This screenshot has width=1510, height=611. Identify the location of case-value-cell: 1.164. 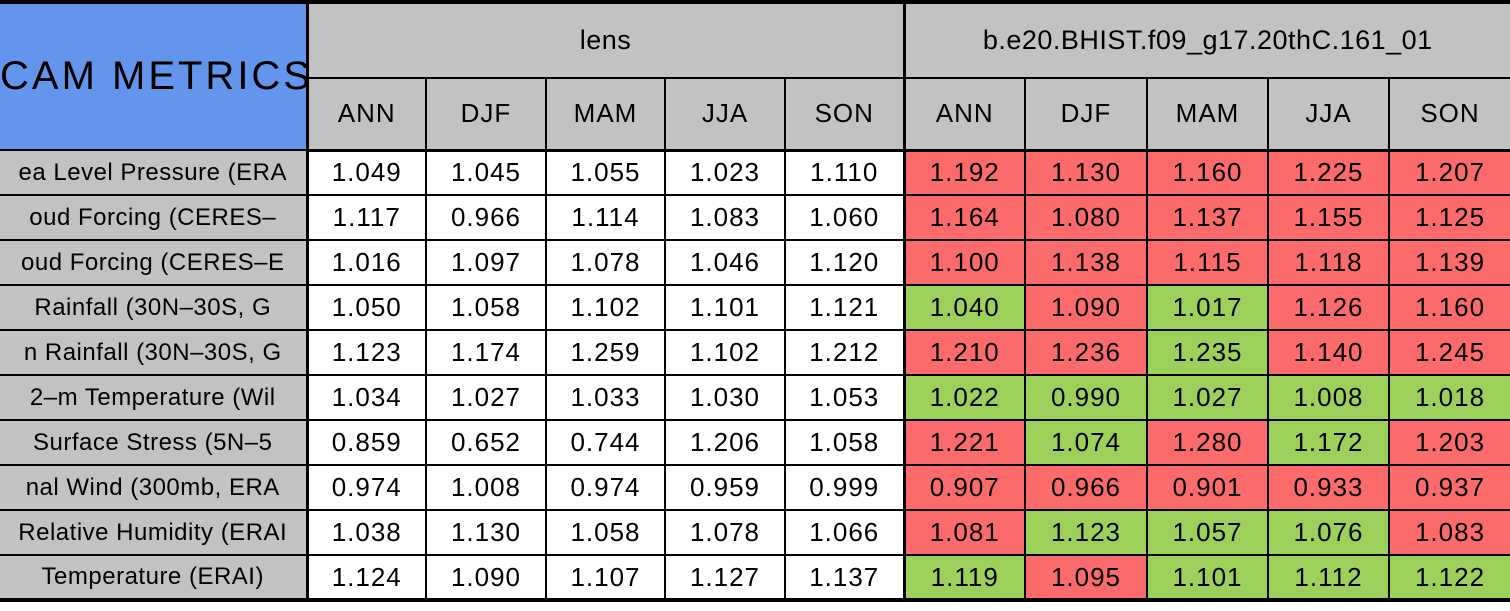
(964, 217).